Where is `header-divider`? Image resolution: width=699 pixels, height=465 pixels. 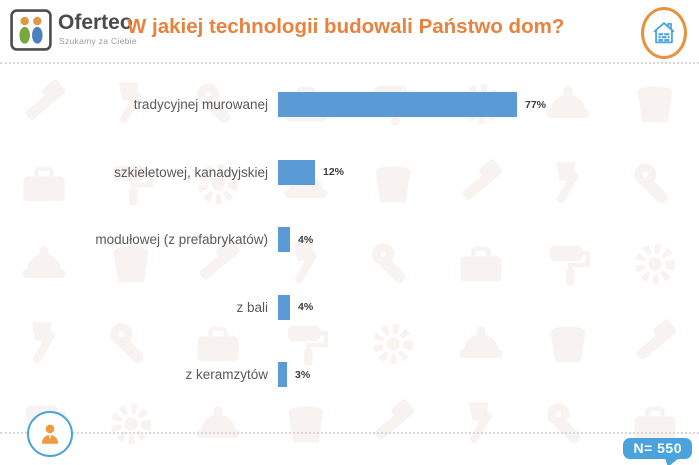
header-divider is located at coordinates (349, 63).